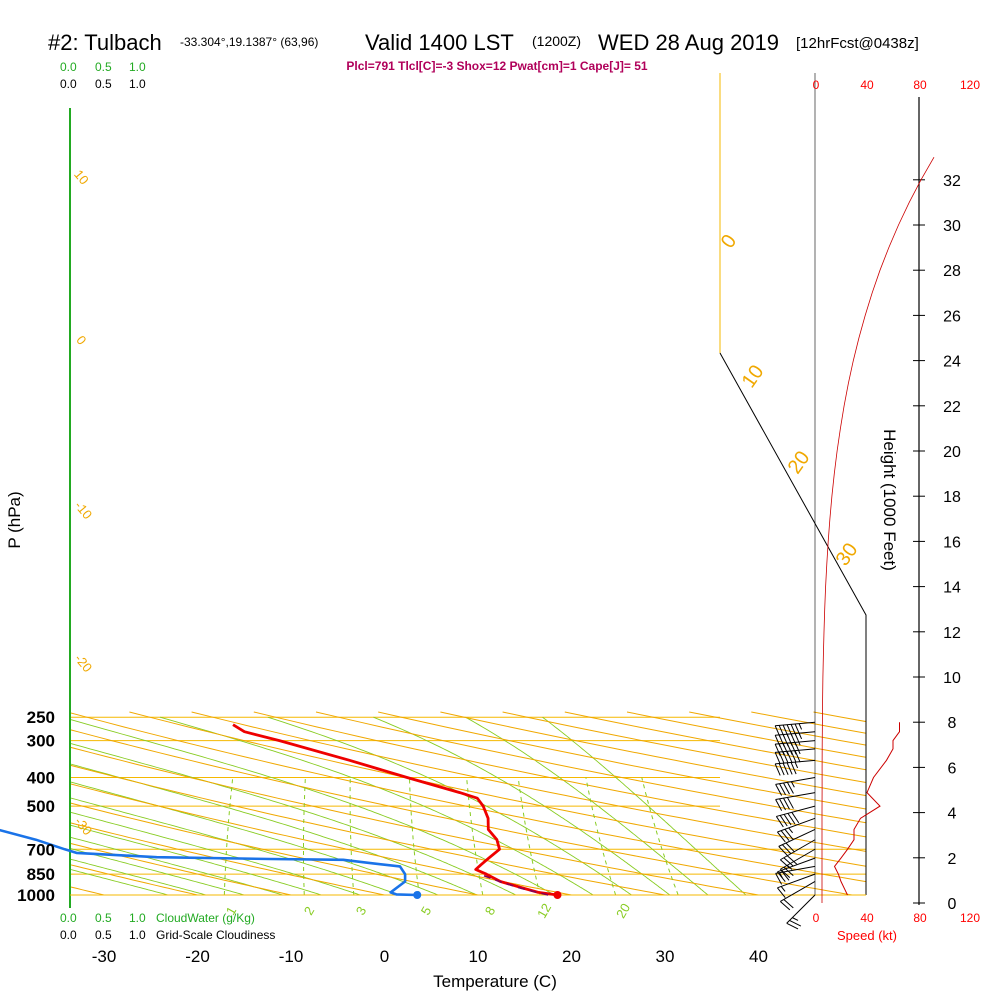  I want to click on bottom-cloudwater-tick-0: 0.0, so click(68, 918).